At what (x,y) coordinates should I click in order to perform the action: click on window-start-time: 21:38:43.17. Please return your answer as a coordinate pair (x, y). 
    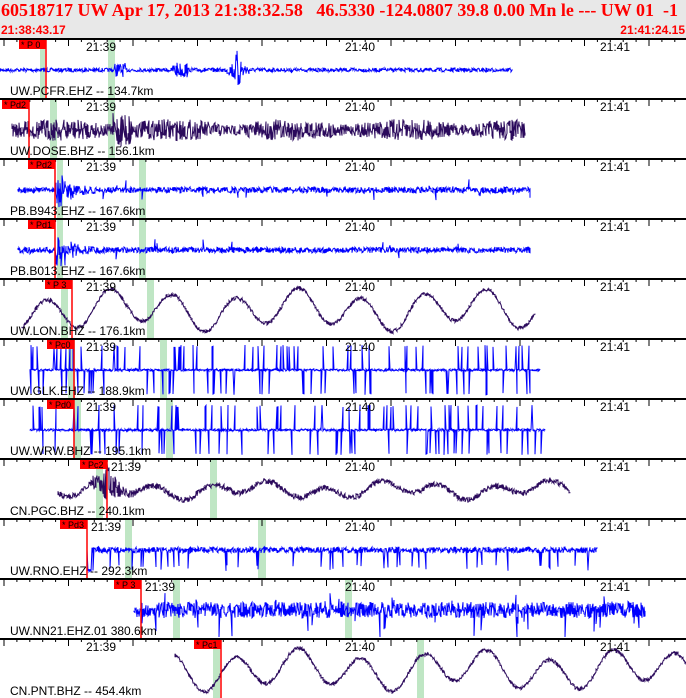
    Looking at the image, I should click on (33, 30).